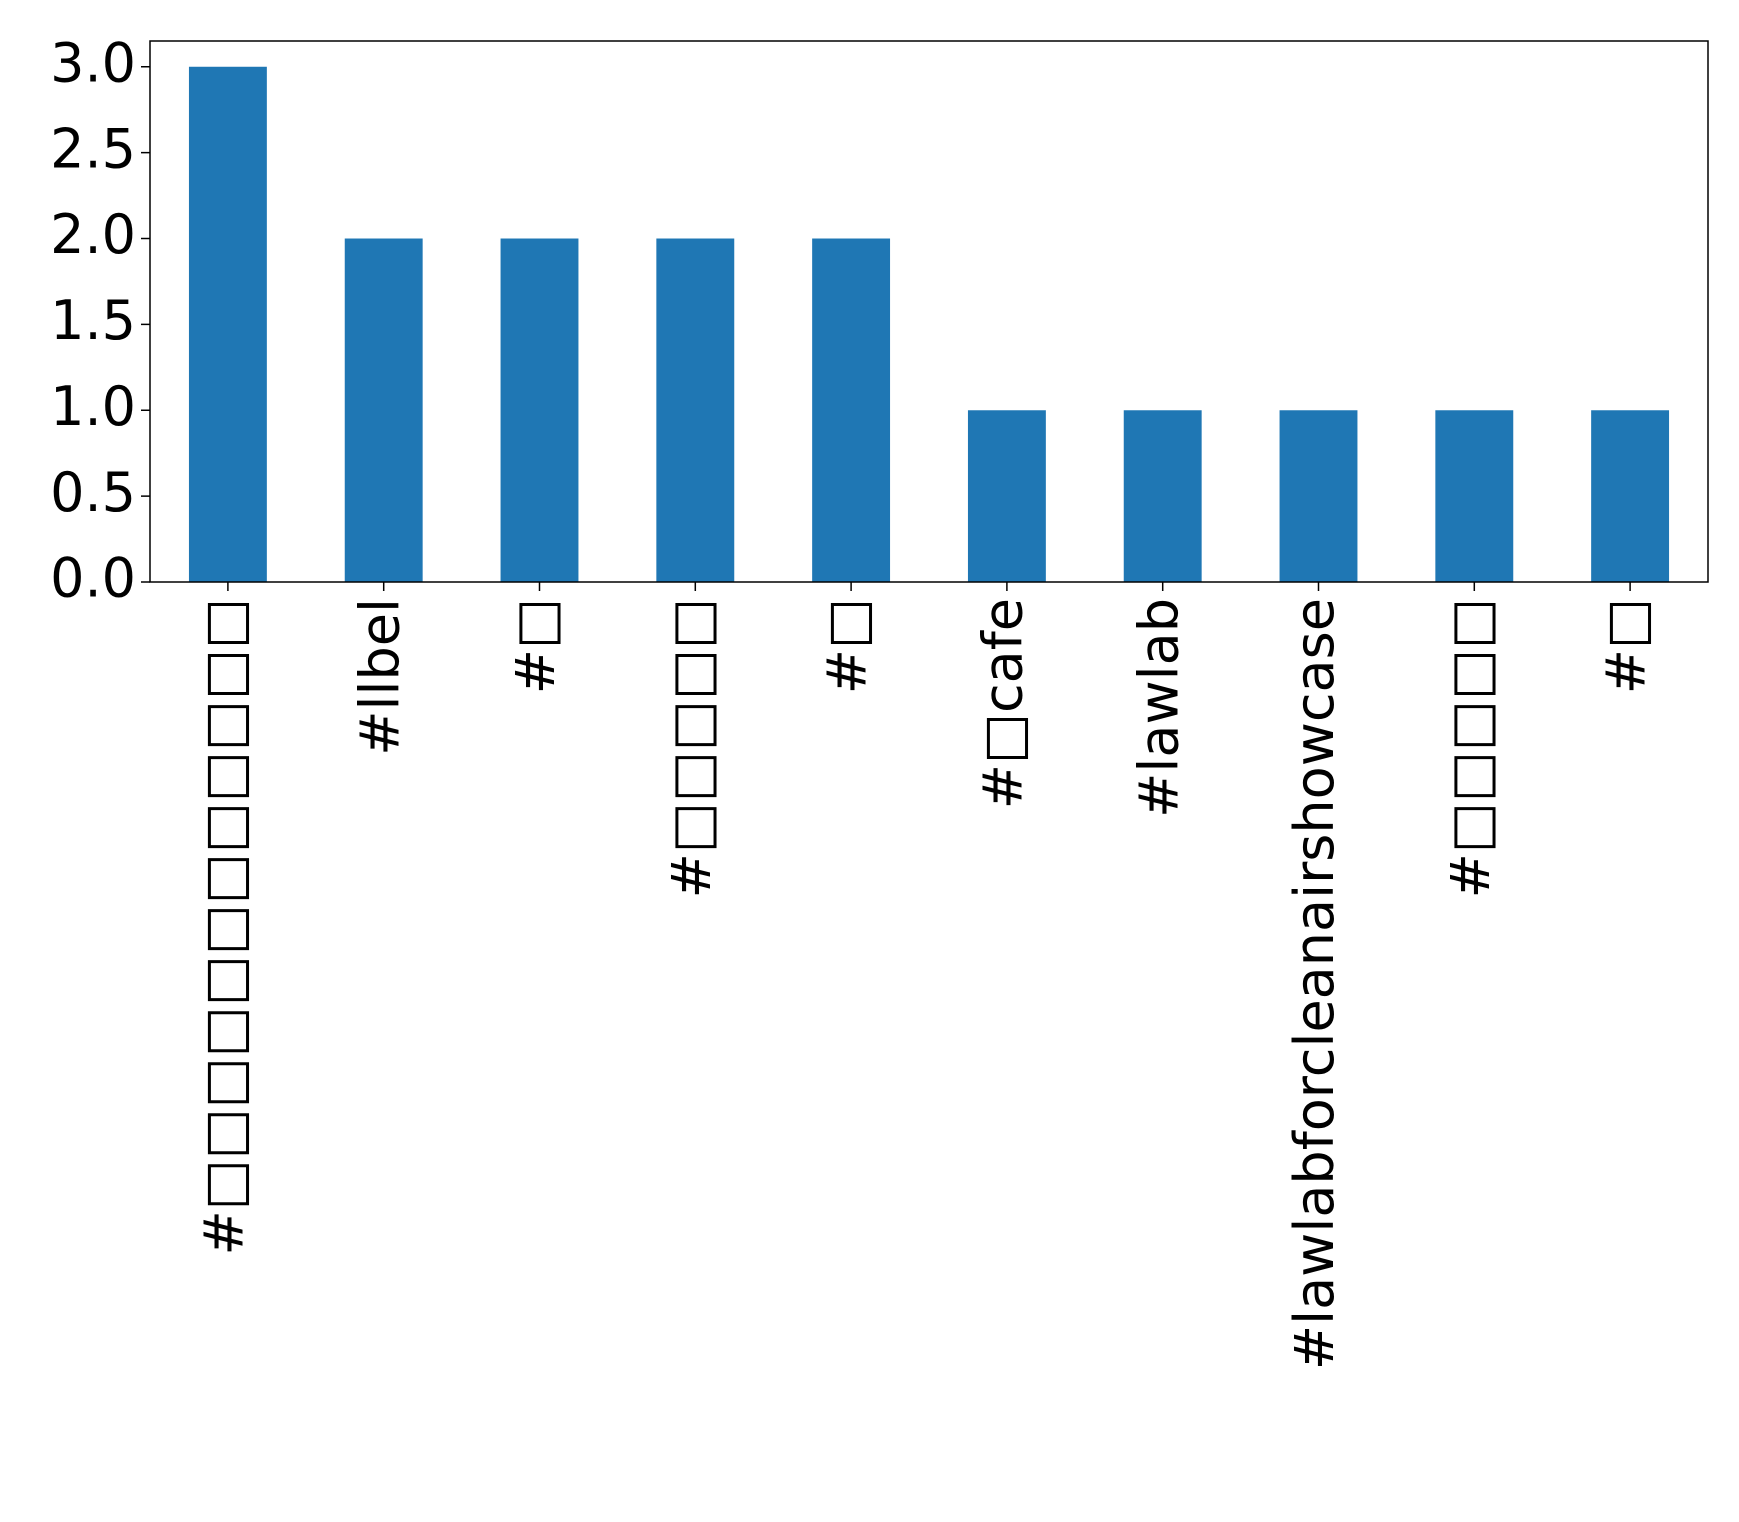 The image size is (1739, 1522). What do you see at coordinates (93, 234) in the screenshot?
I see `y-tick-label: 2.0` at bounding box center [93, 234].